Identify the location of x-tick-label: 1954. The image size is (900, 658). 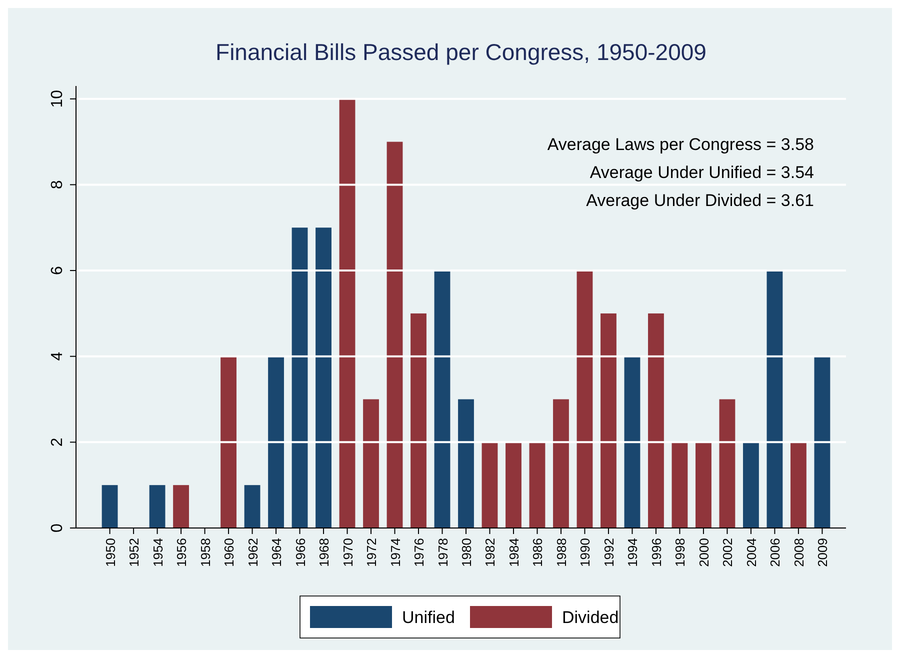
(158, 552).